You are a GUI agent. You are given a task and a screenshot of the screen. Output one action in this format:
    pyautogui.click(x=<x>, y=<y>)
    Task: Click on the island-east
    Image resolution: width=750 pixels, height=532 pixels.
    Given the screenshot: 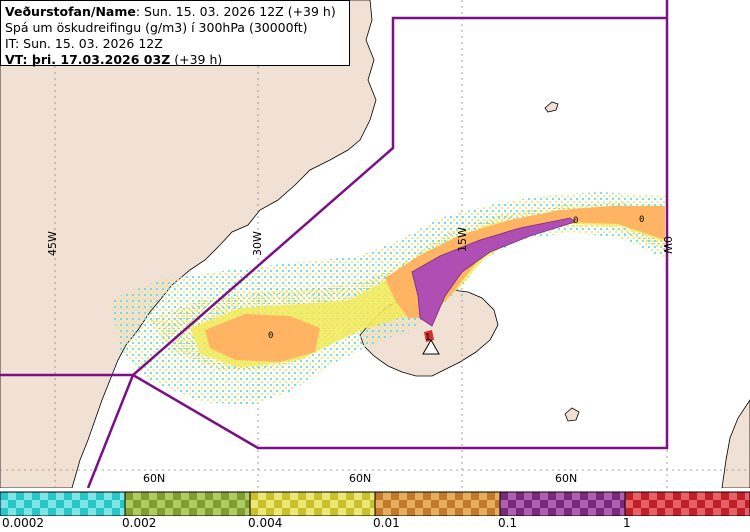 What is the action you would take?
    pyautogui.click(x=551, y=107)
    